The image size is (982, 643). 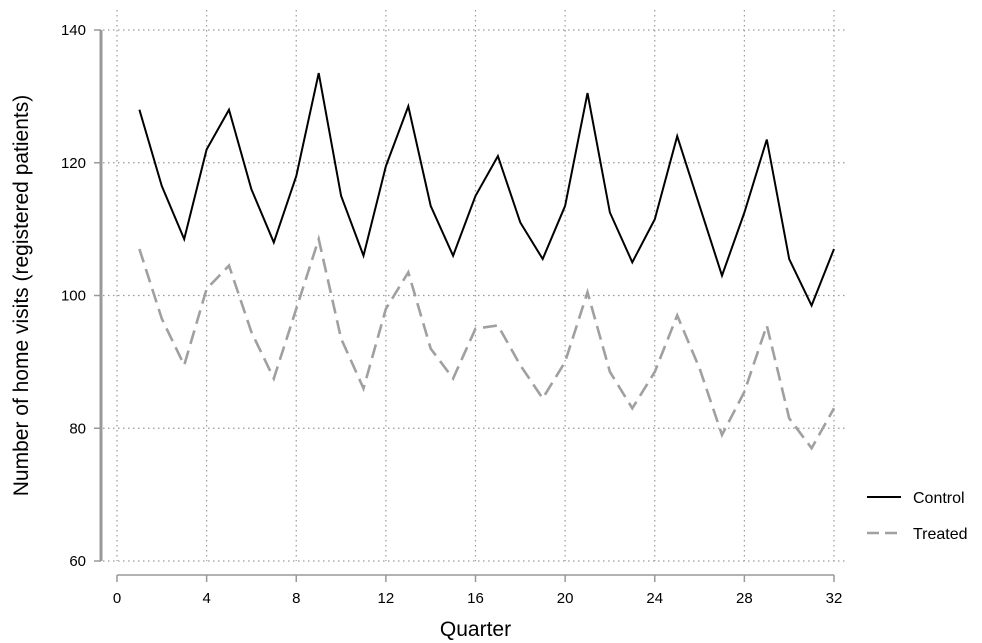 What do you see at coordinates (565, 598) in the screenshot?
I see `x-tick-label: 20` at bounding box center [565, 598].